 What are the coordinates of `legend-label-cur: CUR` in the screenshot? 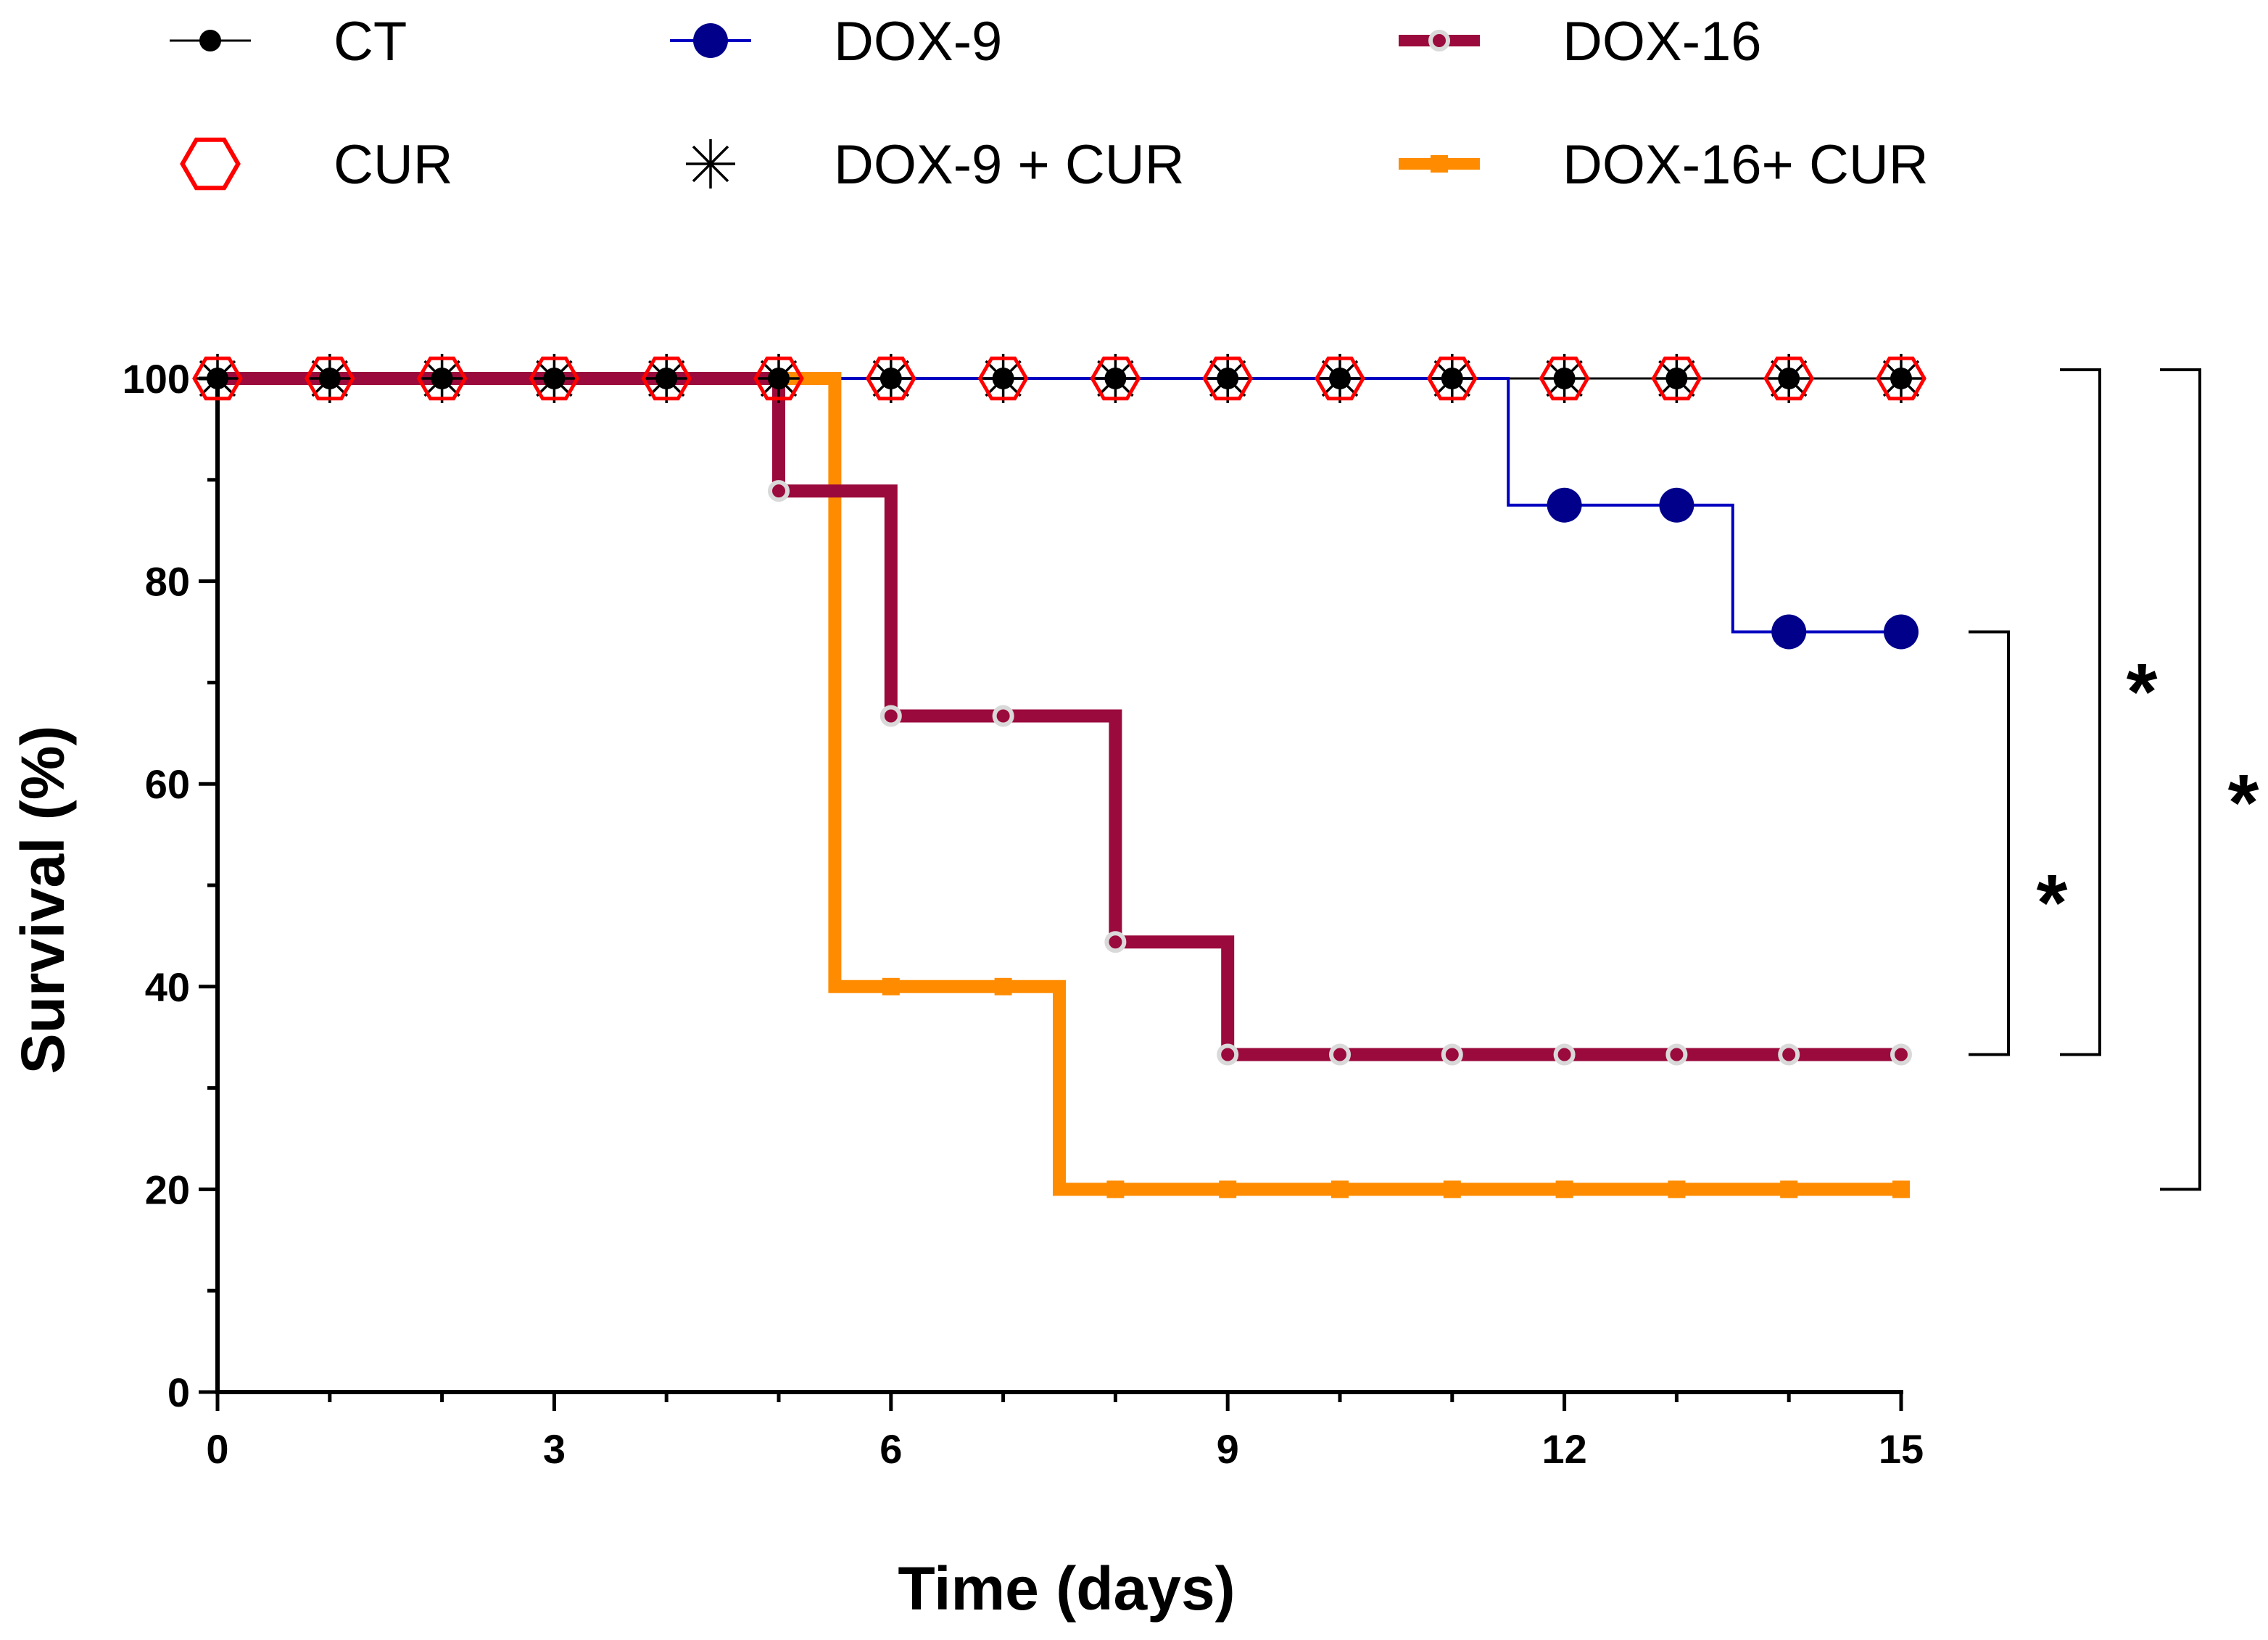 It's located at (393, 165).